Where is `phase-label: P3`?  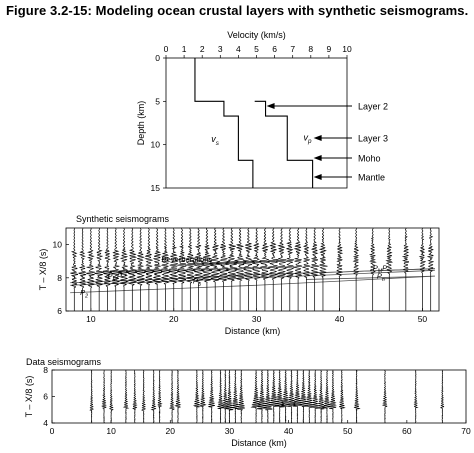
phase-label: P3 is located at coordinates (197, 282).